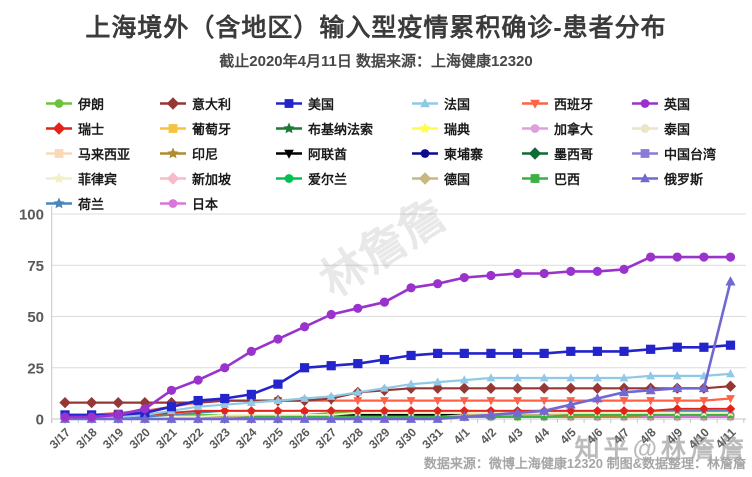 The image size is (752, 477). I want to click on legend-label: 巴西, so click(567, 179).